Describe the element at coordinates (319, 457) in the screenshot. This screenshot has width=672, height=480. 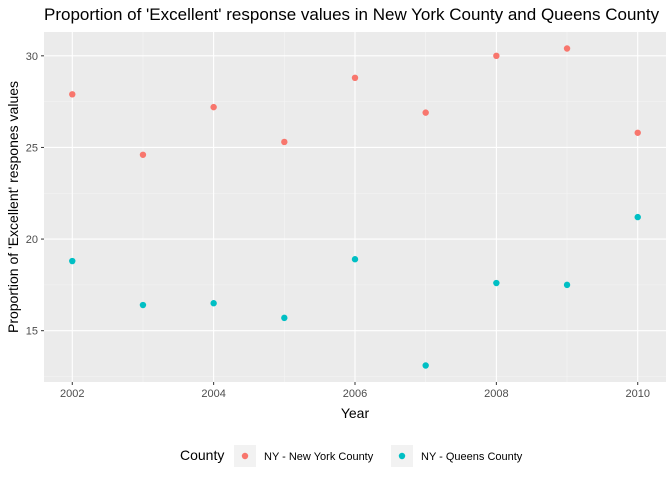
I see `legend-label: NY - New York County` at that location.